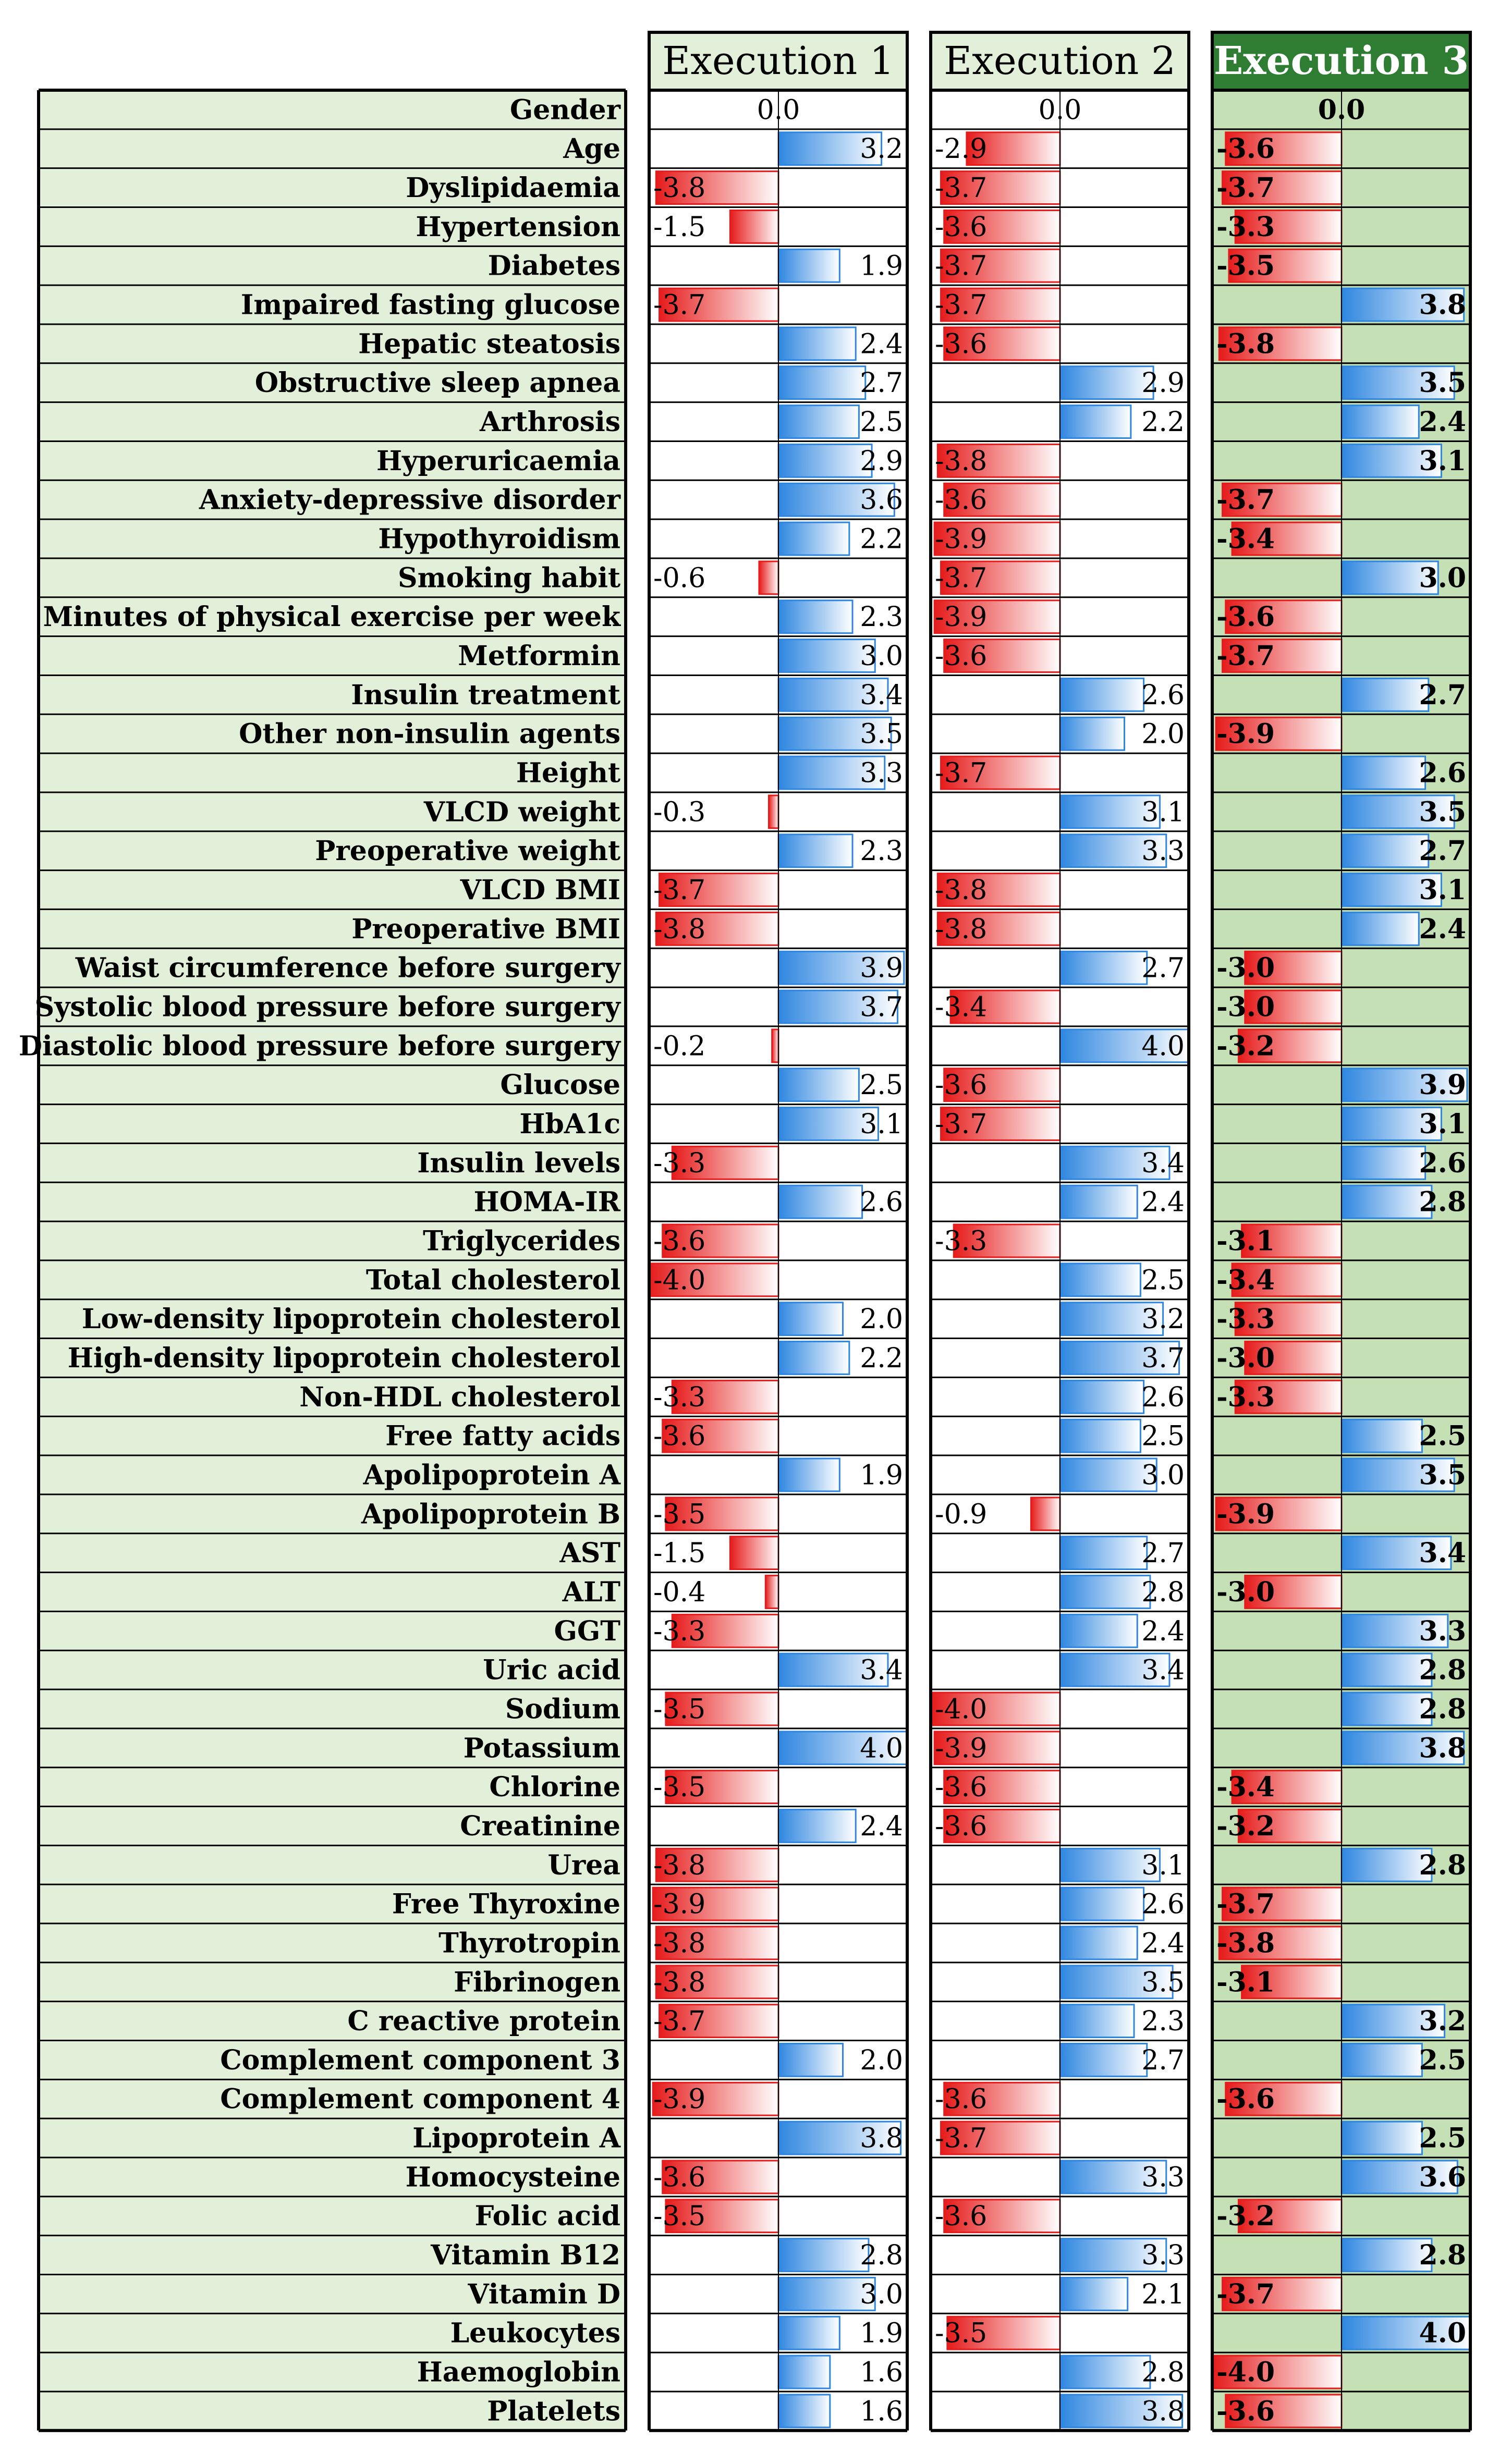 This screenshot has width=1511, height=2464. Describe the element at coordinates (882, 539) in the screenshot. I see `value-label-1-11: 2.2` at that location.